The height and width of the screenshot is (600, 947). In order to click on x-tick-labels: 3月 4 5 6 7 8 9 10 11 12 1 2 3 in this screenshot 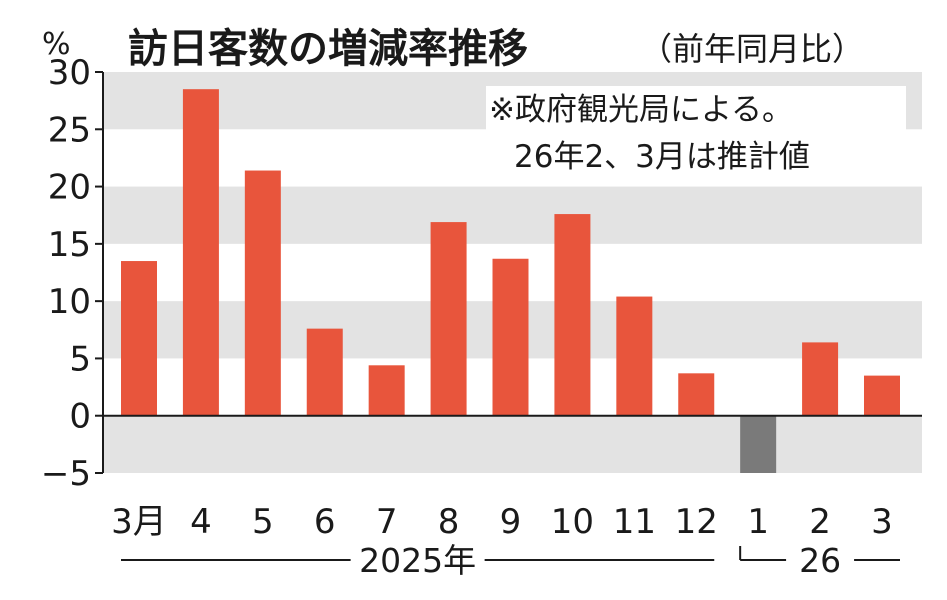, I will do `click(502, 522)`.